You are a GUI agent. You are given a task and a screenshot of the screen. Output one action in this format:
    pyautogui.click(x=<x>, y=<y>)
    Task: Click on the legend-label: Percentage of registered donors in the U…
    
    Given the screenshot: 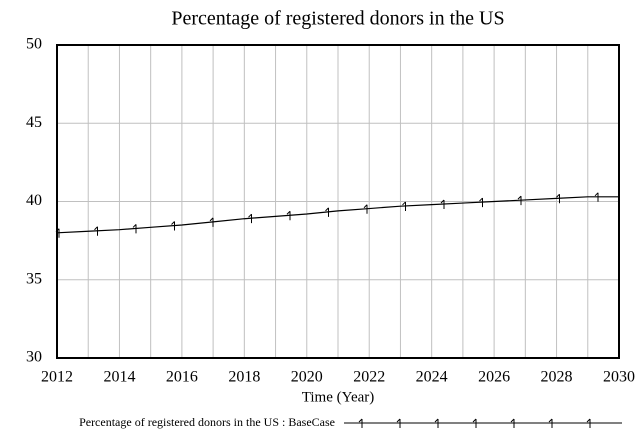 What is the action you would take?
    pyautogui.click(x=207, y=422)
    